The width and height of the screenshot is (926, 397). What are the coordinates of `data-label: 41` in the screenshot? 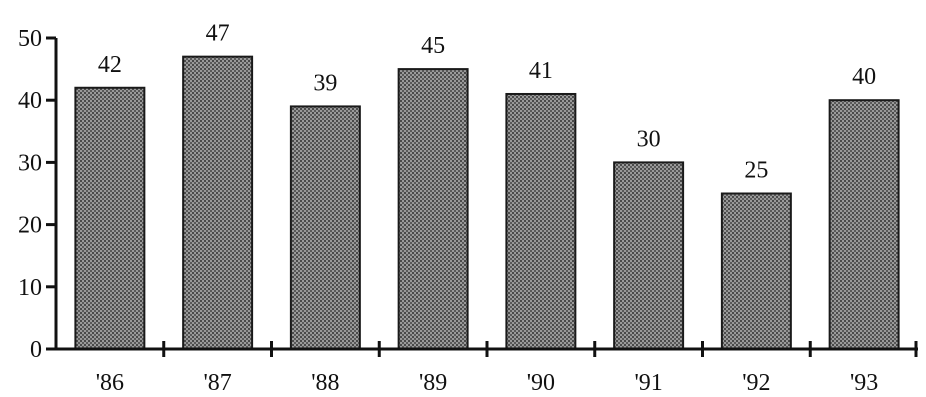 It's located at (541, 71).